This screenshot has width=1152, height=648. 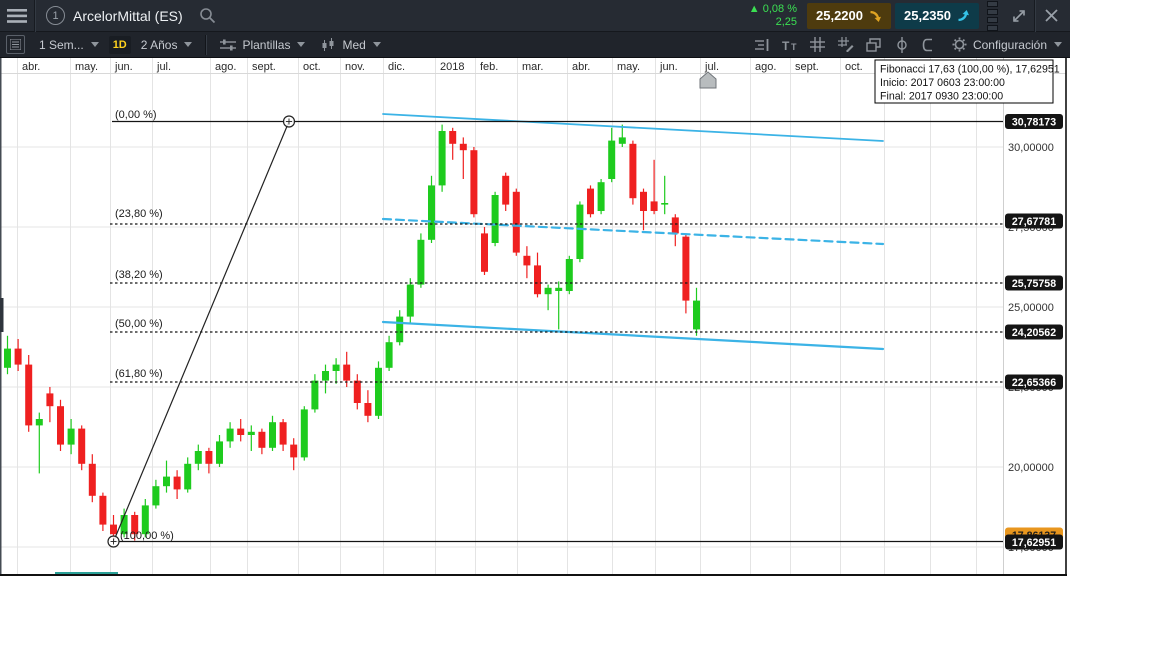 I want to click on grid-pencil-icon, so click(x=845, y=44).